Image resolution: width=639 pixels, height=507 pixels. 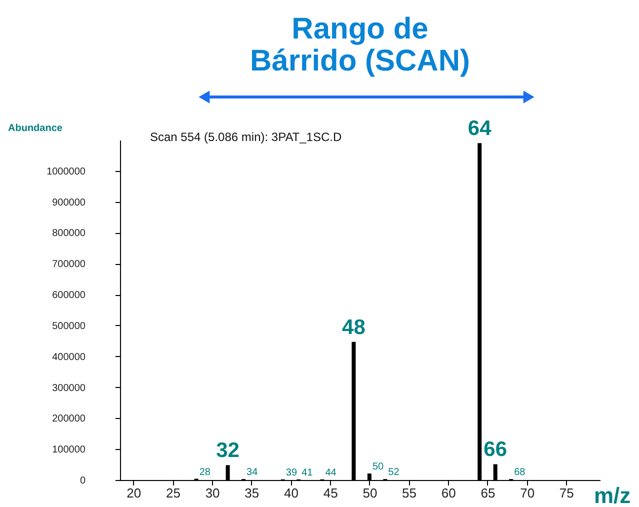 What do you see at coordinates (409, 493) in the screenshot?
I see `x-tick-label: 55` at bounding box center [409, 493].